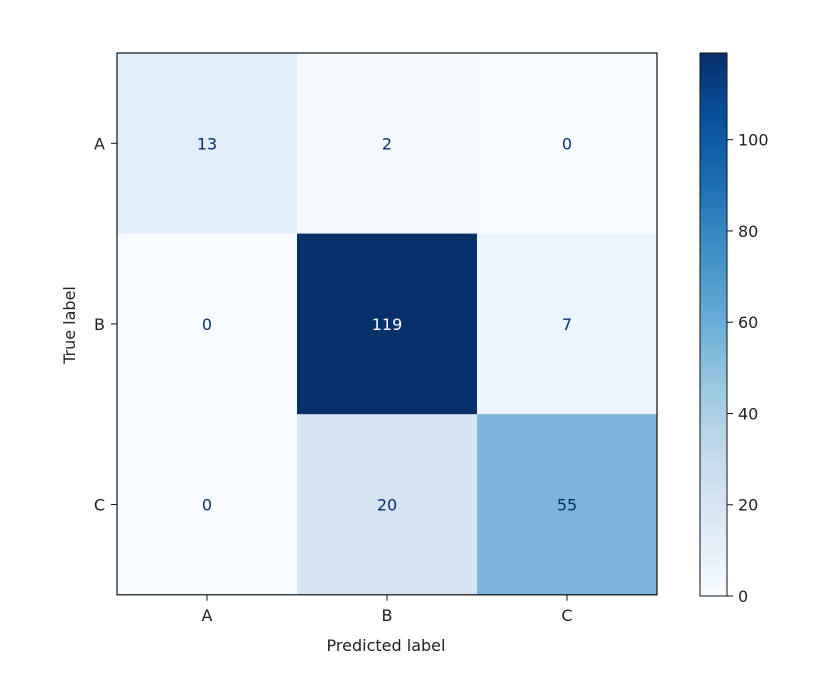 This screenshot has height=676, width=830. Describe the element at coordinates (748, 413) in the screenshot. I see `colorbar-tick-label: 40` at that location.